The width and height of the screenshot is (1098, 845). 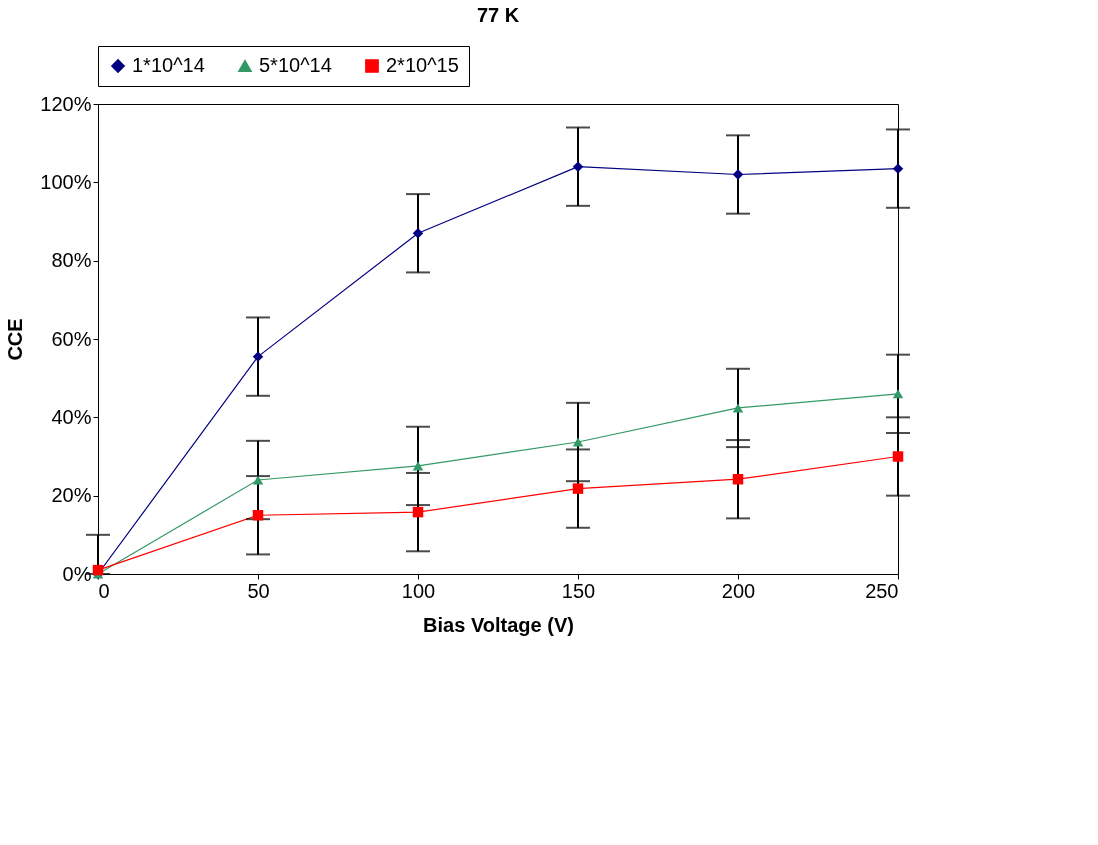 What do you see at coordinates (71, 338) in the screenshot?
I see `y-tick-label: 60%` at bounding box center [71, 338].